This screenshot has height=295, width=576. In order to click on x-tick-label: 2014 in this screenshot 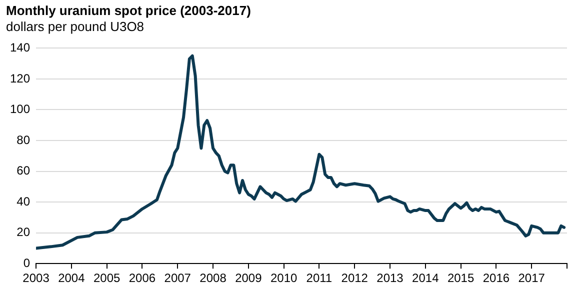, I will do `click(426, 278)`.